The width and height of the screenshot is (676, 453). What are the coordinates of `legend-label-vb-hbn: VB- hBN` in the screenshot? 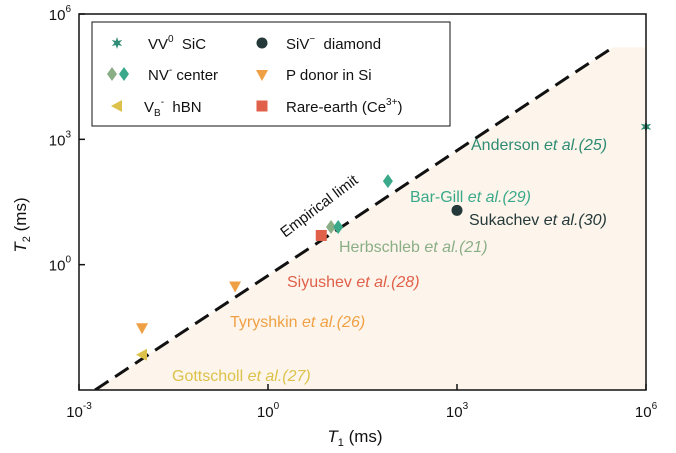 It's located at (173, 108).